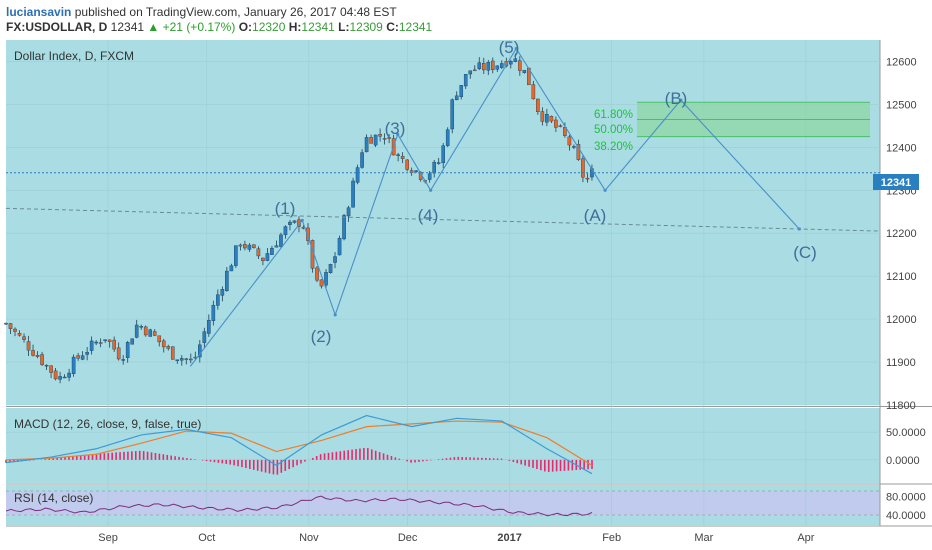  I want to click on main-pane-title: Dollar Index, D, FXCM, so click(74, 56).